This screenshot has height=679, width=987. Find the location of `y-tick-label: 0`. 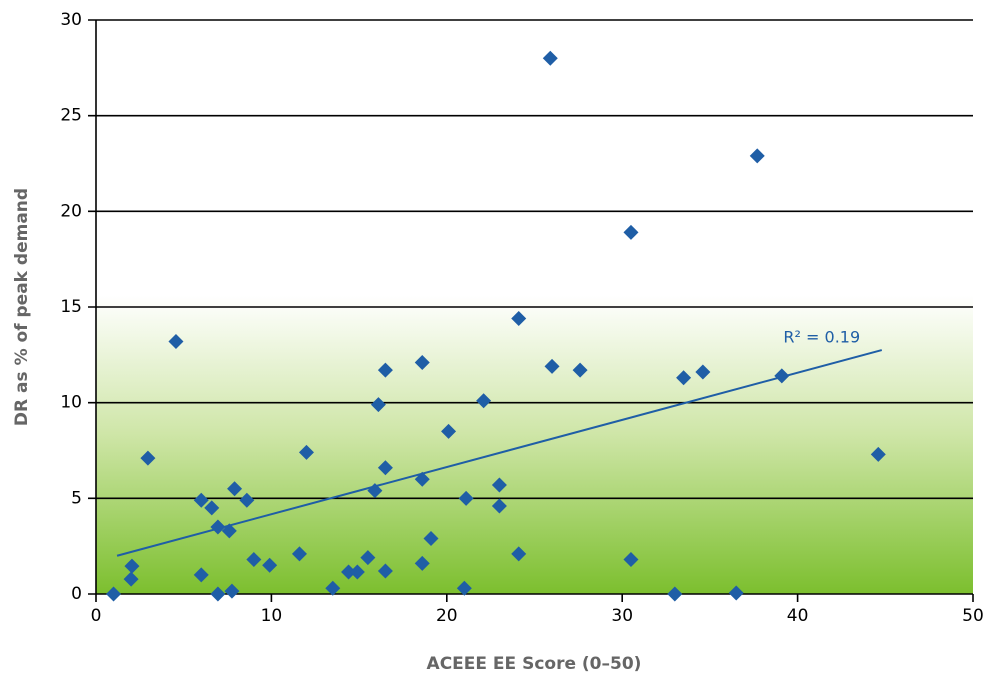

y-tick-label: 0 is located at coordinates (76, 594).